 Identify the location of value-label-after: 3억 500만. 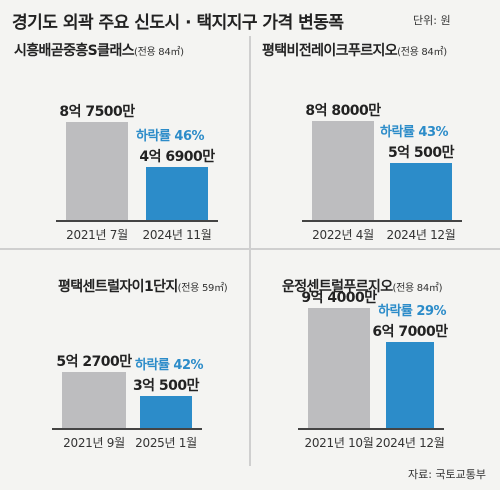
(166, 385).